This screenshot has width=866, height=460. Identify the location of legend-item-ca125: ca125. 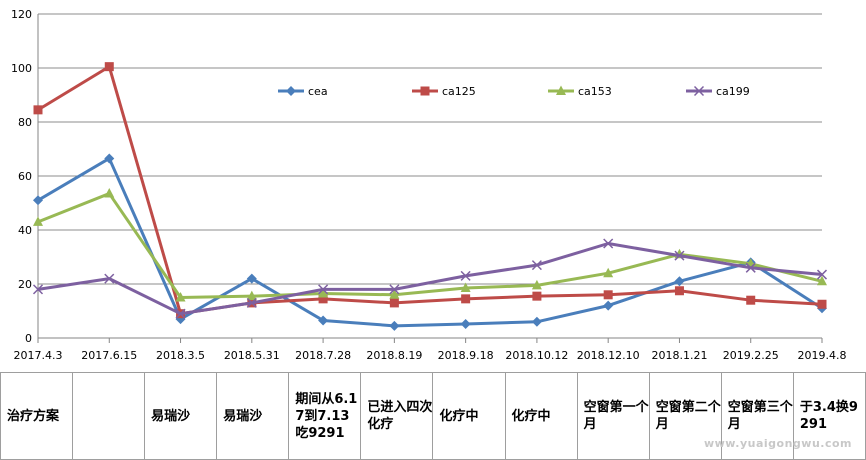
(444, 91).